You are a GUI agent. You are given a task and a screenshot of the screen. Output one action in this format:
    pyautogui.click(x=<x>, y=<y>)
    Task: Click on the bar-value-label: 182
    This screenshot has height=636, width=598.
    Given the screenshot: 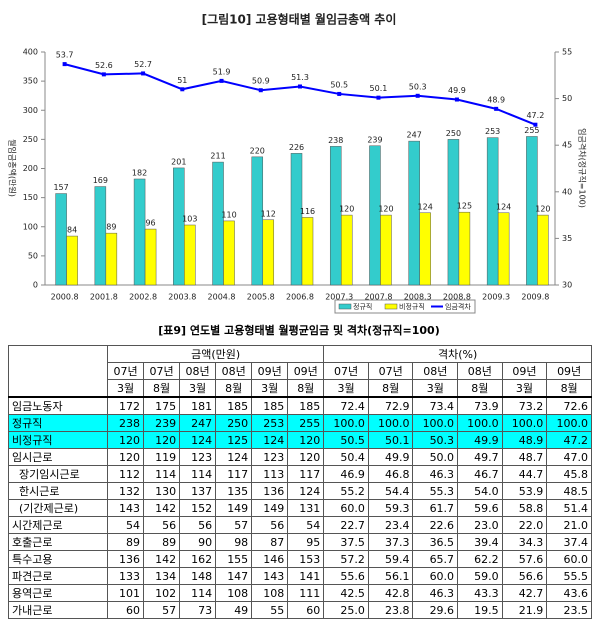 What is the action you would take?
    pyautogui.click(x=139, y=172)
    